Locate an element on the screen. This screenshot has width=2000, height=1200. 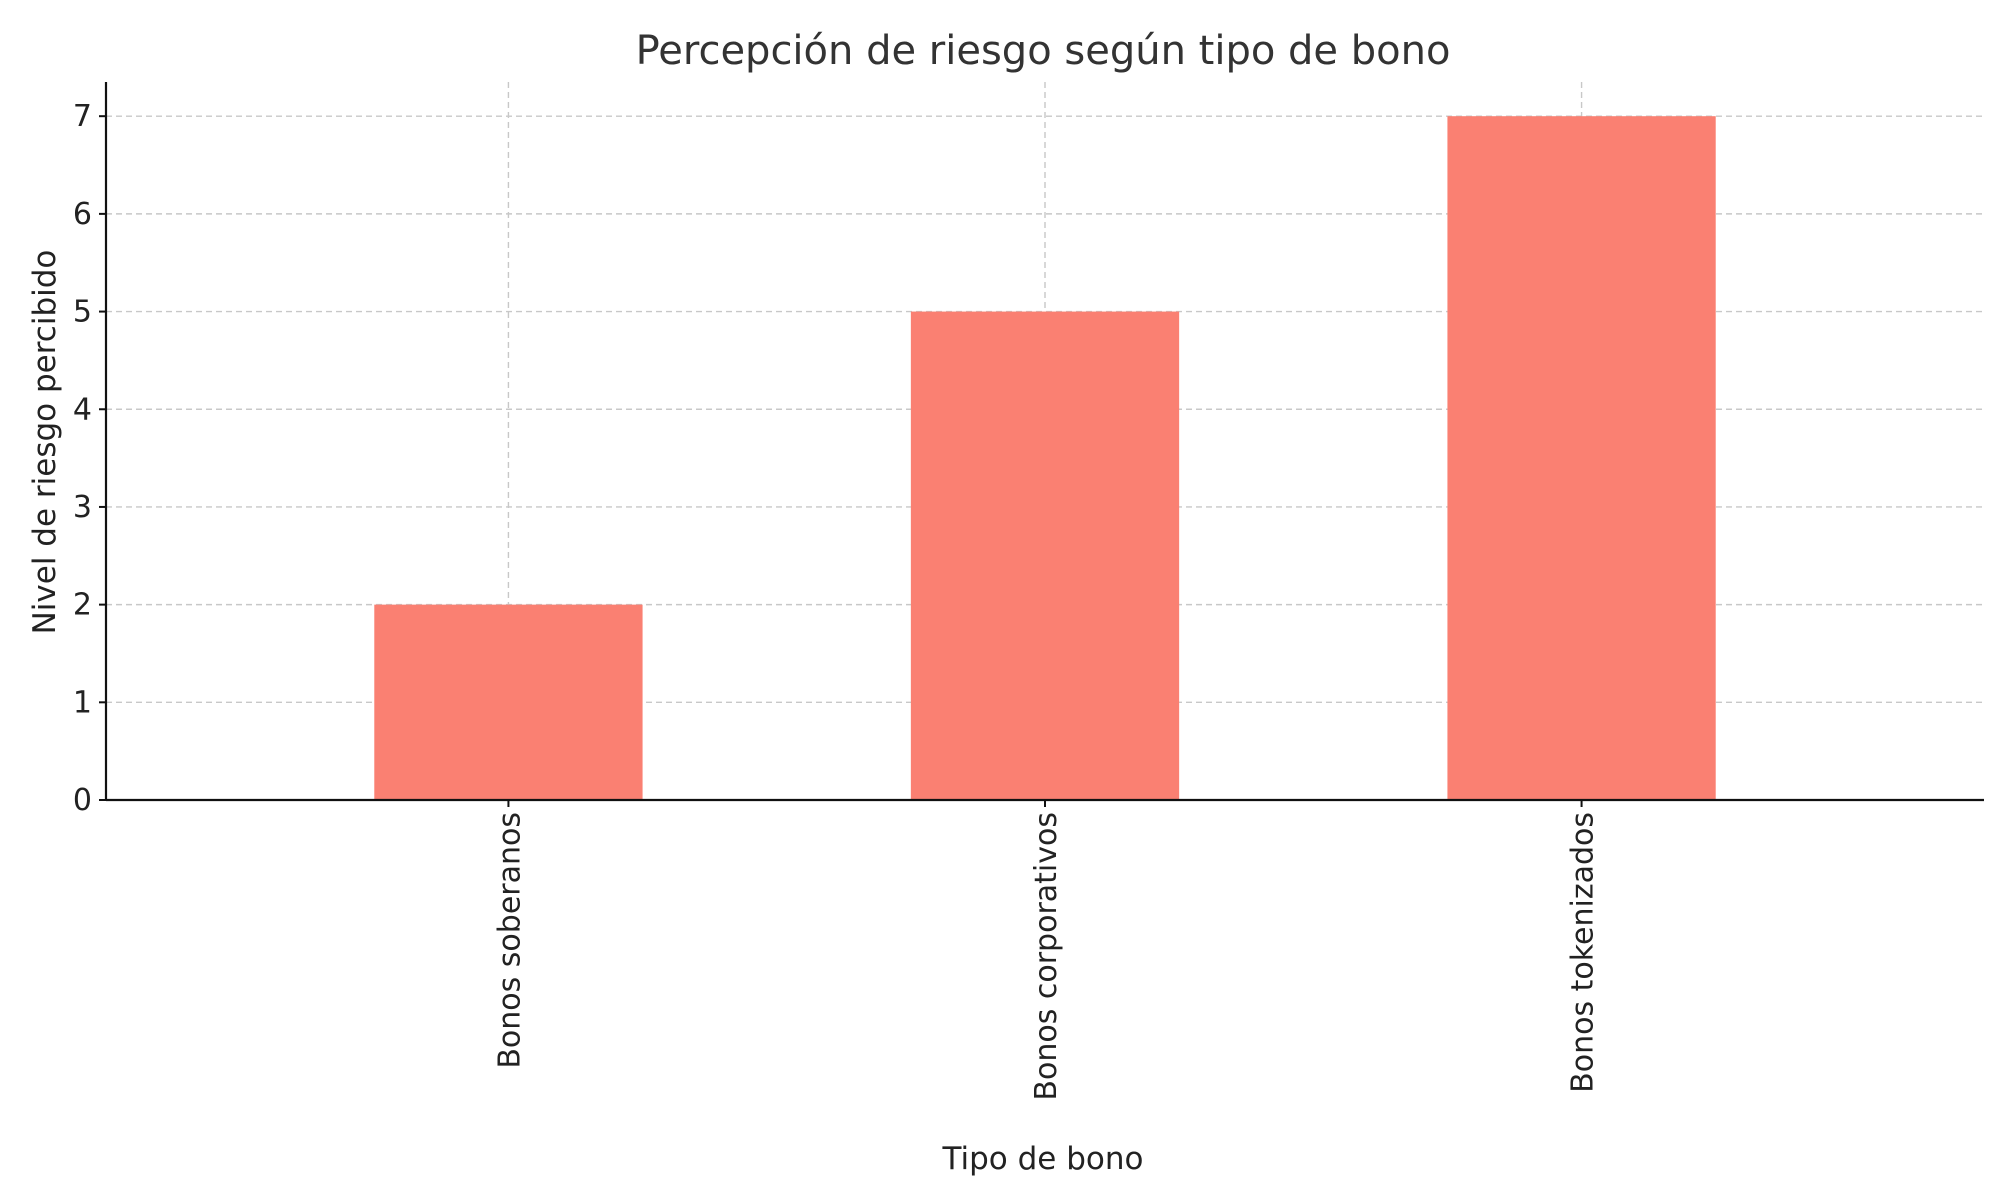
y-tick-label: 4 is located at coordinates (82, 409).